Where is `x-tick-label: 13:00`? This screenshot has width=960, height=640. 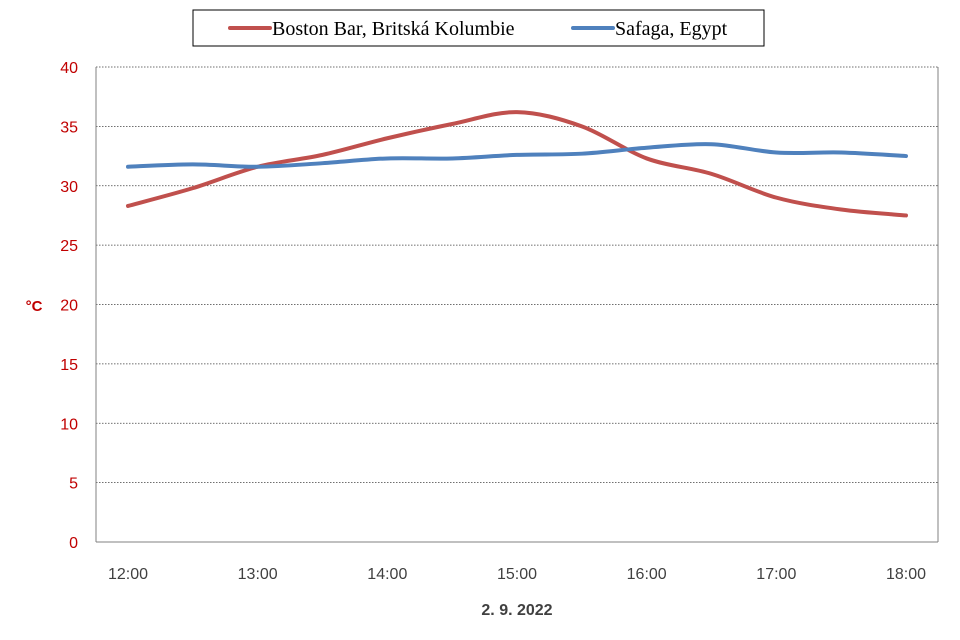
x-tick-label: 13:00 is located at coordinates (258, 574).